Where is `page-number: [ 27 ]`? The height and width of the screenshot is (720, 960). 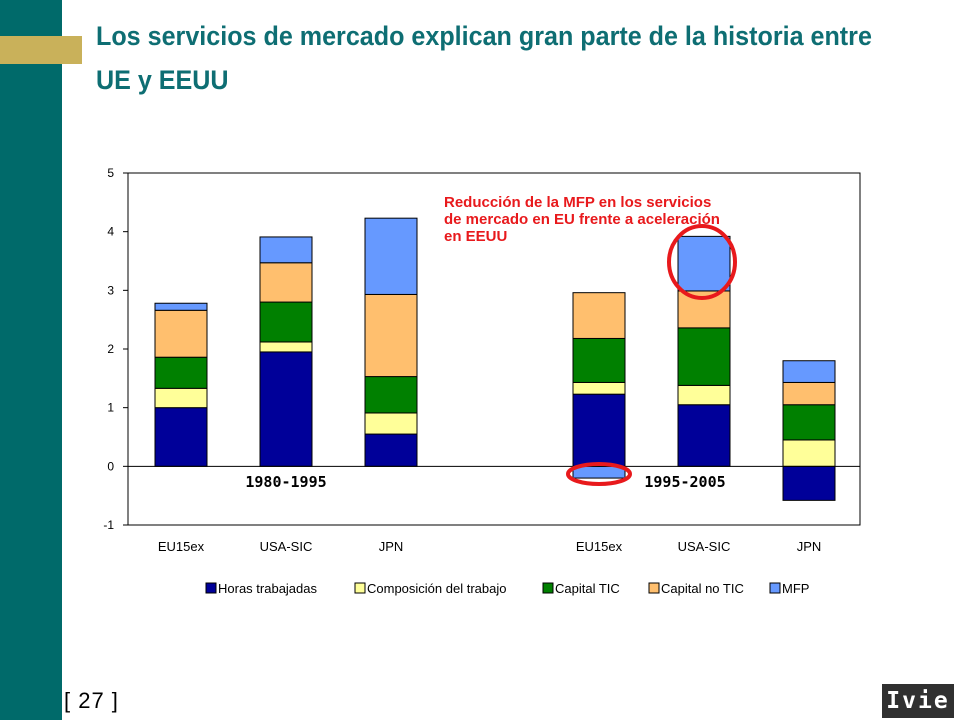 page-number: [ 27 ] is located at coordinates (91, 700).